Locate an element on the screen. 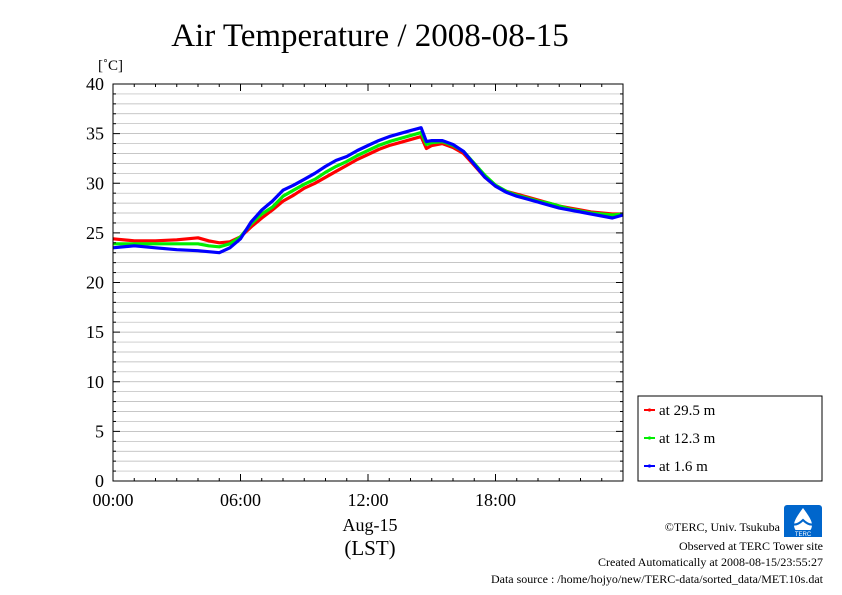 This screenshot has height=595, width=842. legend-label: at 12.3 m is located at coordinates (687, 439).